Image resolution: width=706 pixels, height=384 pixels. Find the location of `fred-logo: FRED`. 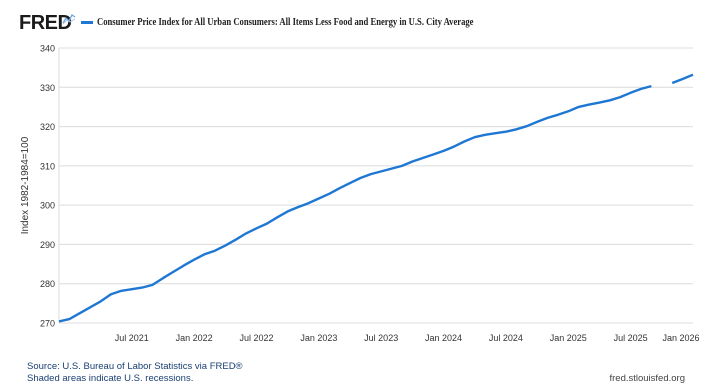

fred-logo: FRED is located at coordinates (45, 23).